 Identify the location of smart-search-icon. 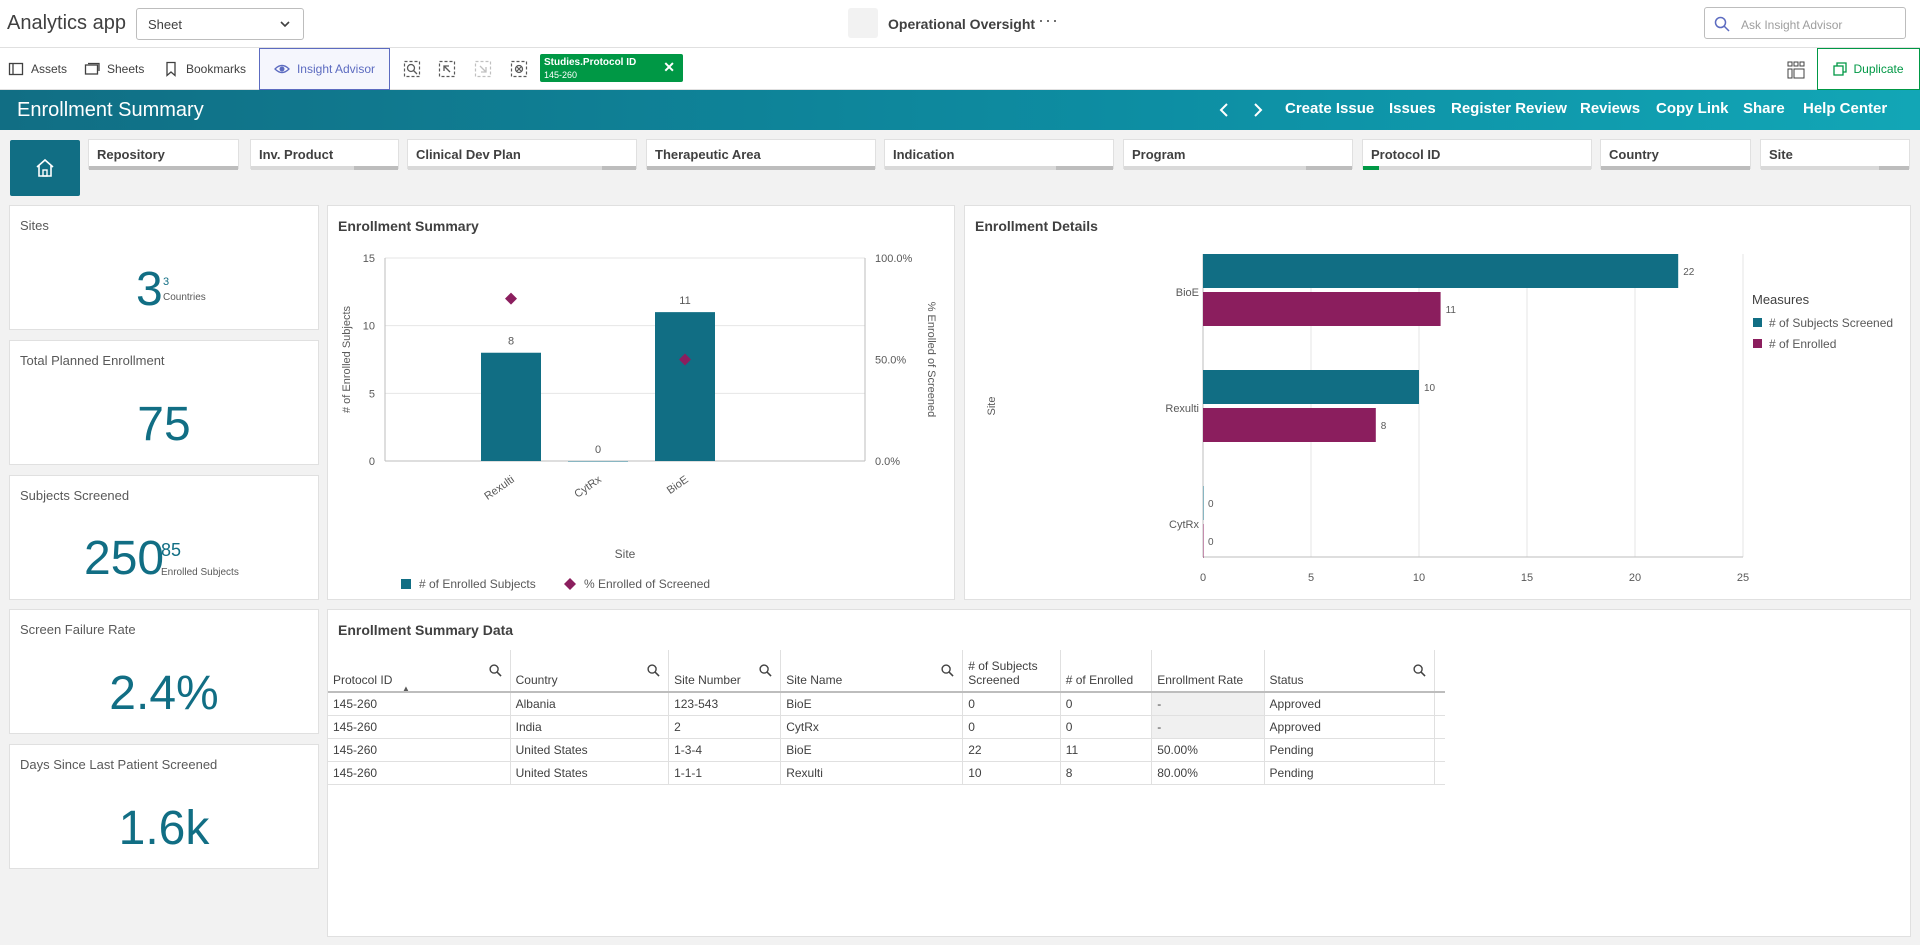
(412, 69).